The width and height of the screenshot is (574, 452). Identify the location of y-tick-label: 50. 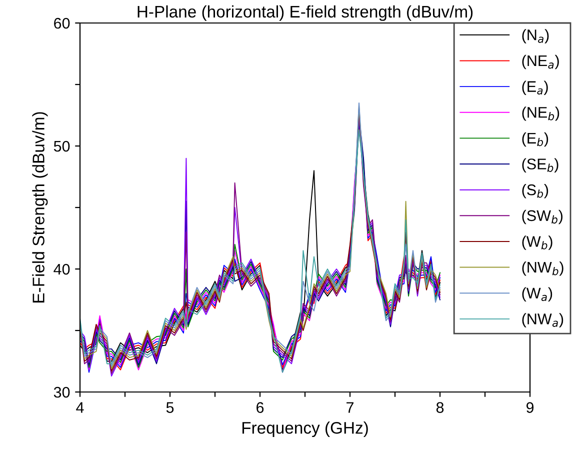
(62, 146).